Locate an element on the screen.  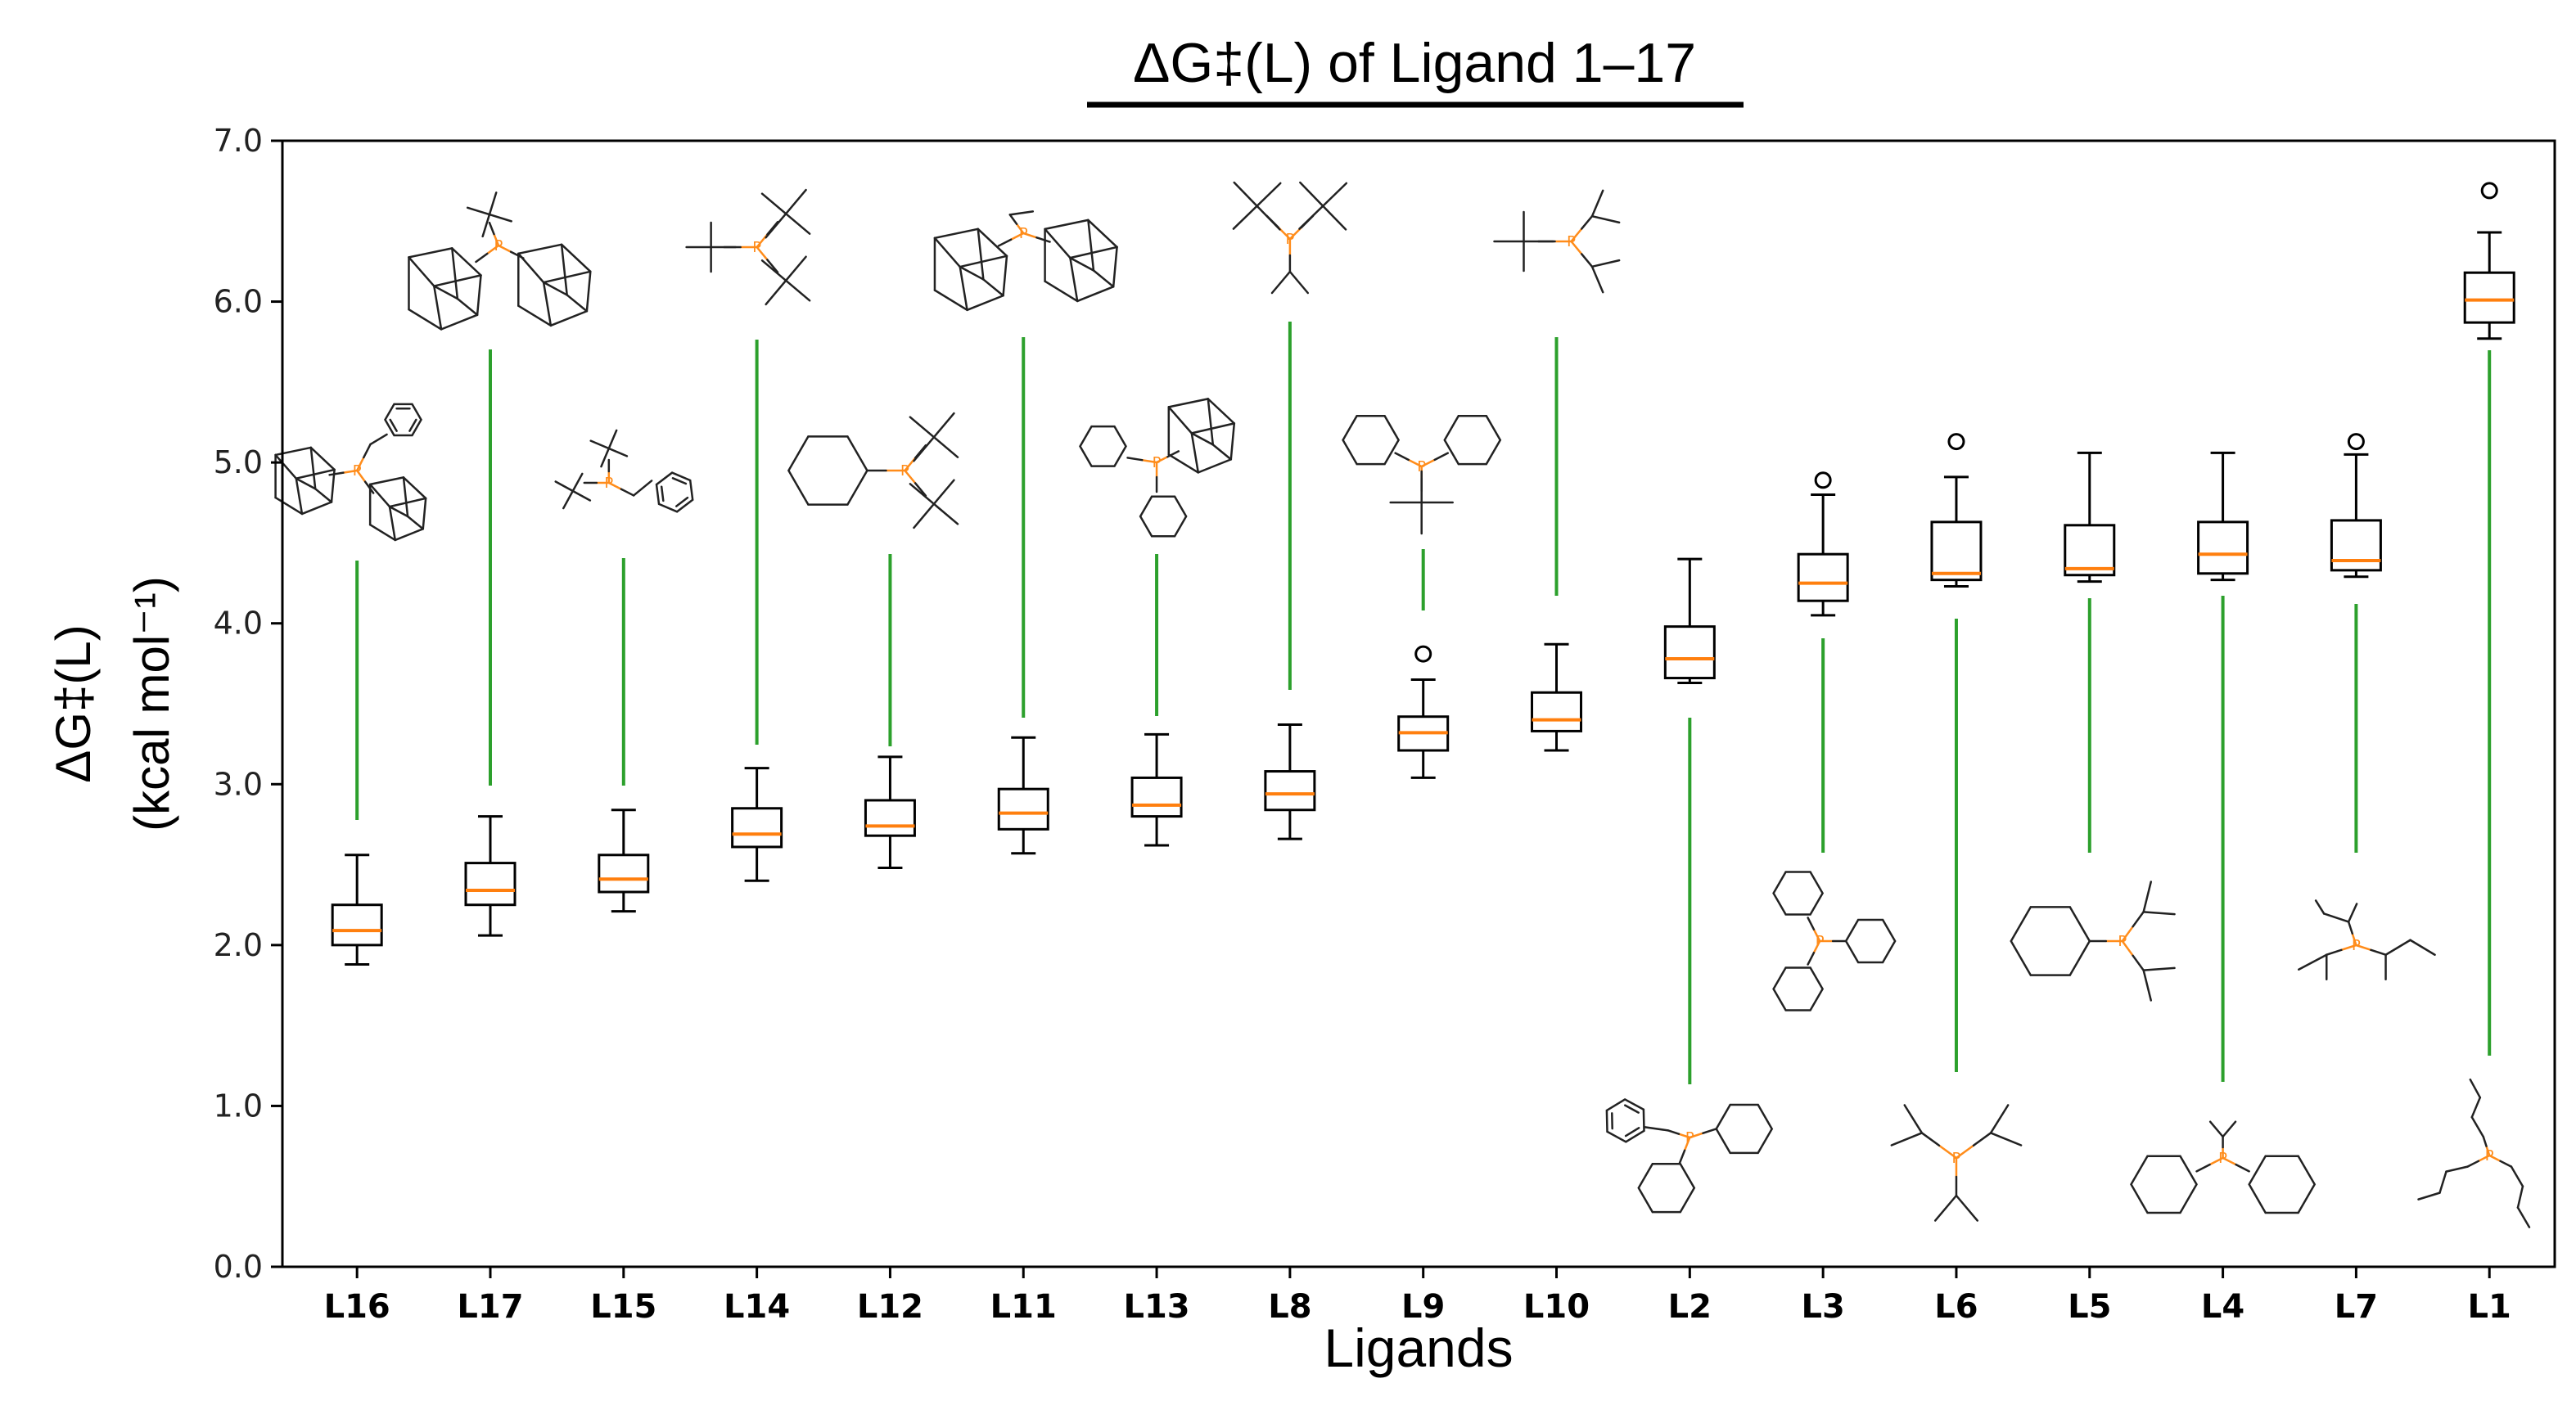
y-ticks: 0.0 1.0 2.0 3.0 4.0 5.0 6.0 7.0 is located at coordinates (248, 704).